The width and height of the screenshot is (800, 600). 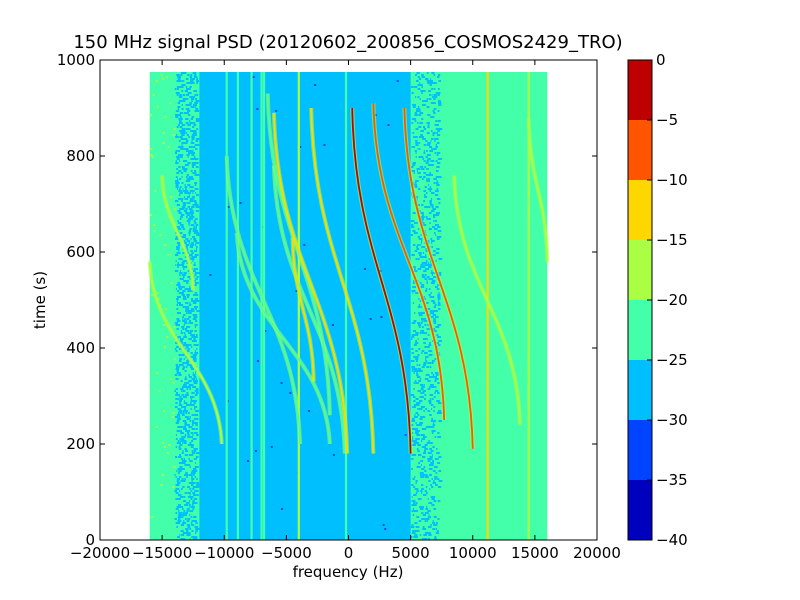 I want to click on colorbar-tick-label: −15, so click(x=672, y=240).